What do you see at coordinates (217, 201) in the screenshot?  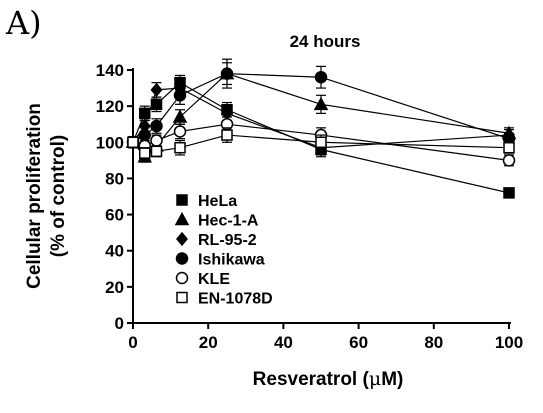 I see `legend-label: HeLa` at bounding box center [217, 201].